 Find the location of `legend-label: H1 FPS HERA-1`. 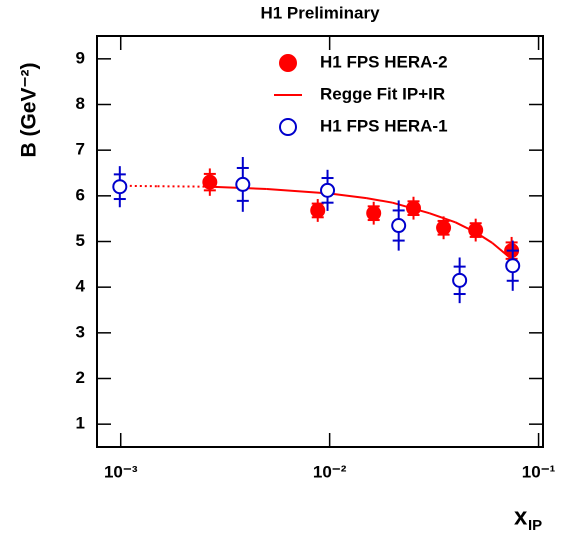

legend-label: H1 FPS HERA-1 is located at coordinates (384, 125).